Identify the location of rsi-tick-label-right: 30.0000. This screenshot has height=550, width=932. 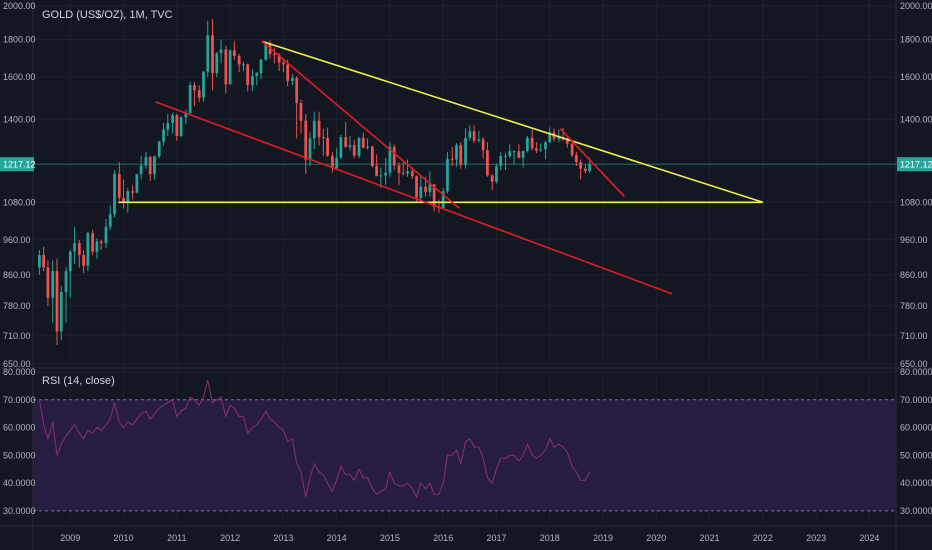
(916, 511).